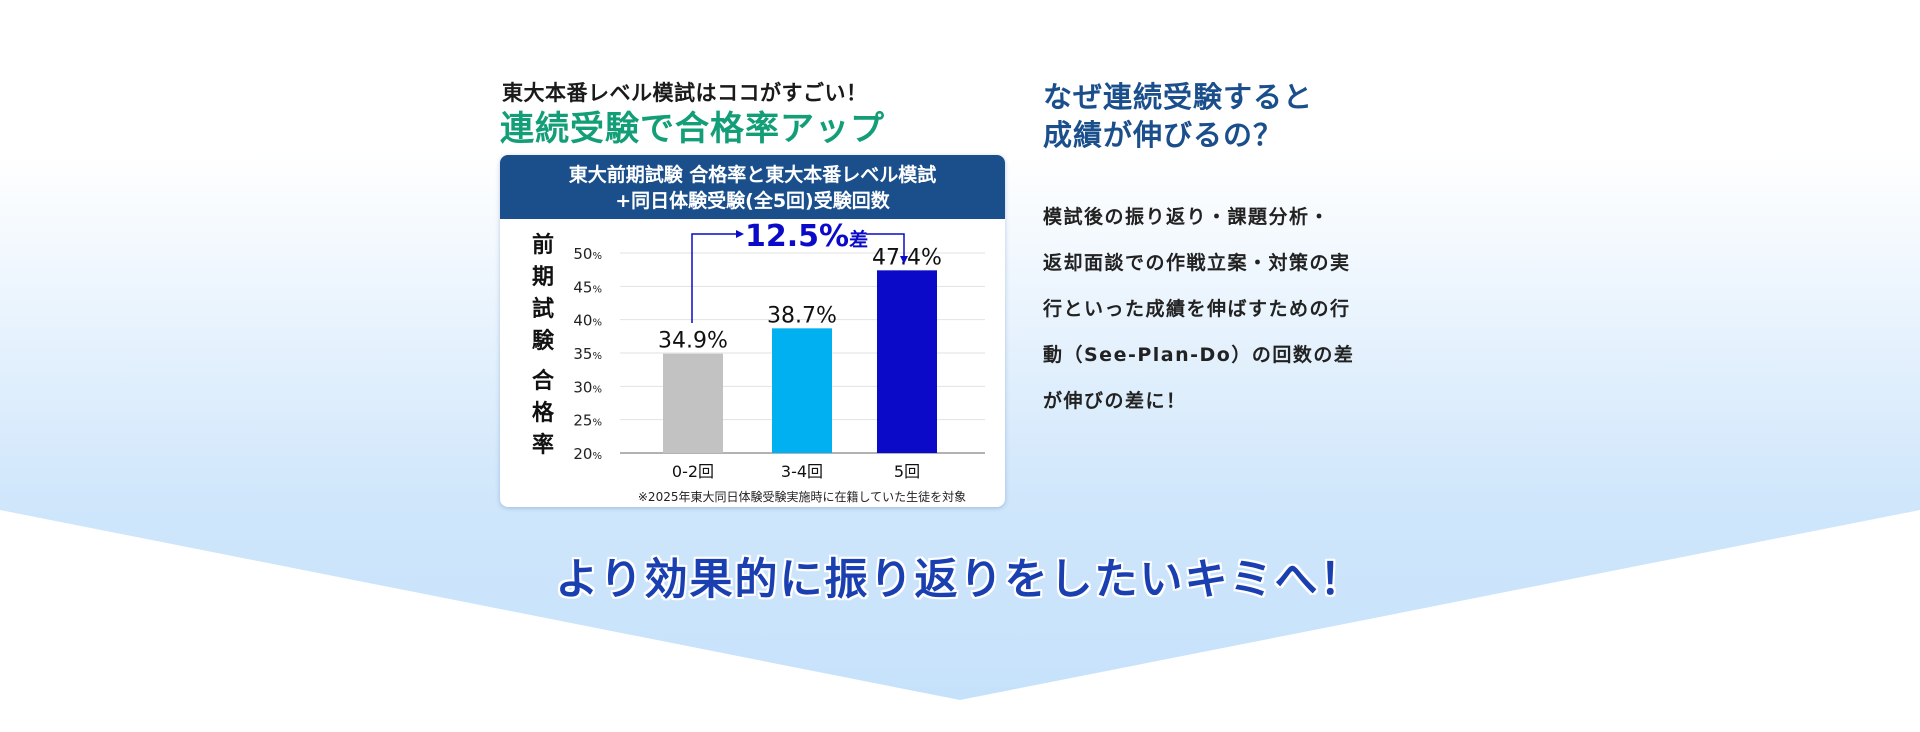  I want to click on explanation-line: 返却面談での作戦立案・対策の実, so click(1197, 263).